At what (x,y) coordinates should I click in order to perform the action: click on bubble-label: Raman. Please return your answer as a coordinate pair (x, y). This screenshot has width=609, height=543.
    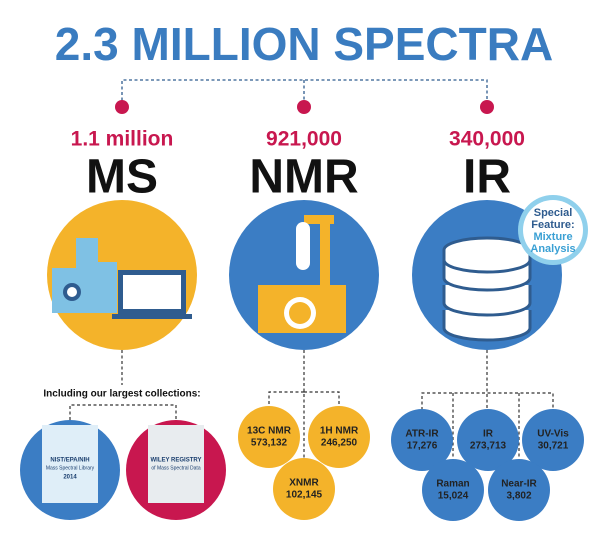
    Looking at the image, I should click on (452, 484).